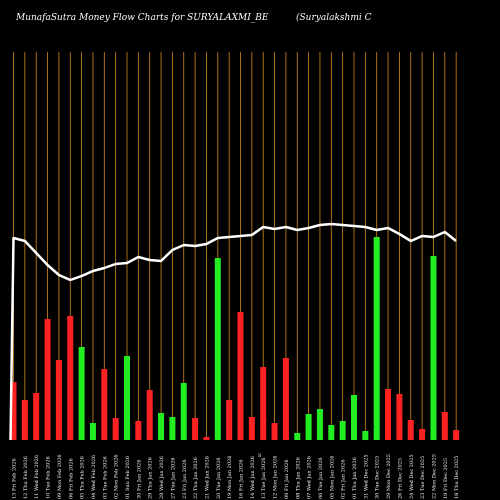 This screenshot has height=500, width=500. Describe the element at coordinates (332, 477) in the screenshot. I see `x-tick-label: 05 Mon Jan 2026` at that location.